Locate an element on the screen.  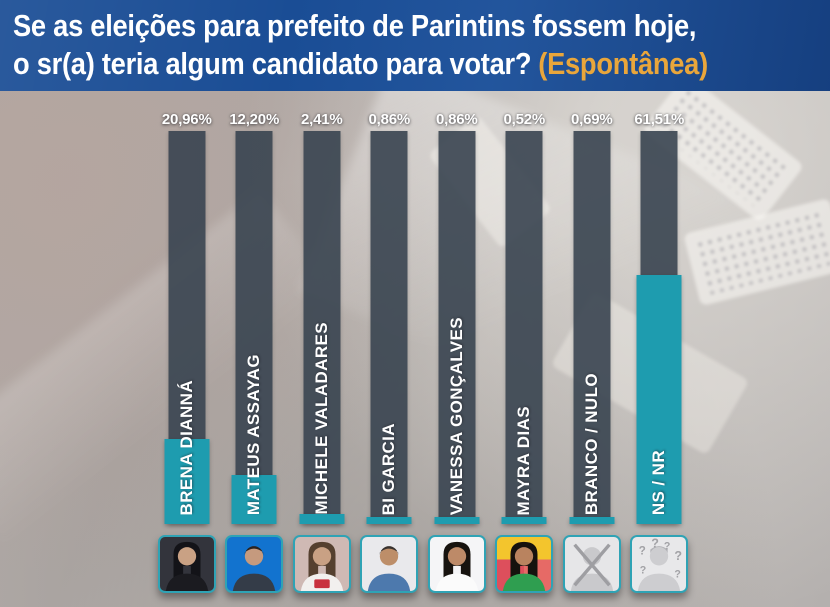
chart-column-mayra-dias: 0,52% MAYRA DIAS is located at coordinates (525, 355).